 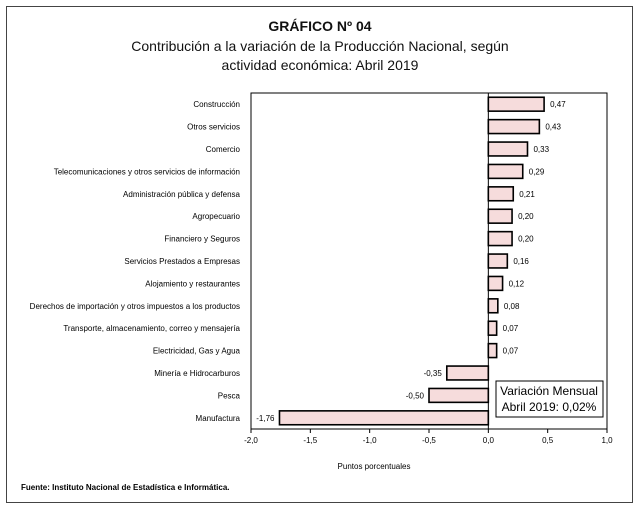 I want to click on x-tick-label: 0,0, so click(x=489, y=440).